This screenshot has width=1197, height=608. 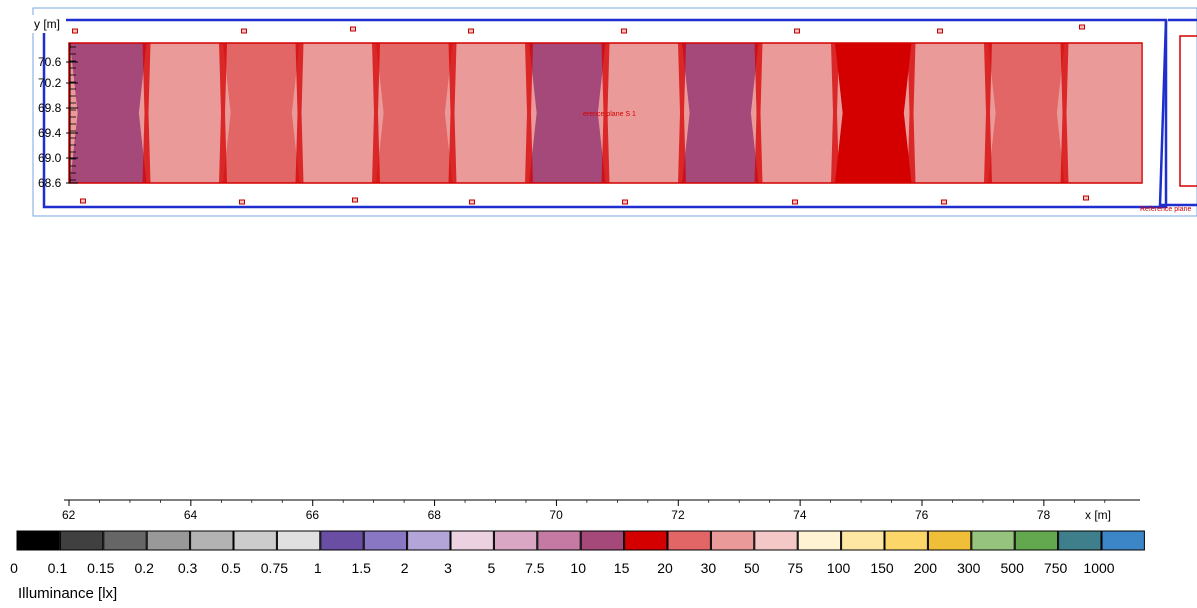 I want to click on y-tick-label: 70.6, so click(x=50, y=62).